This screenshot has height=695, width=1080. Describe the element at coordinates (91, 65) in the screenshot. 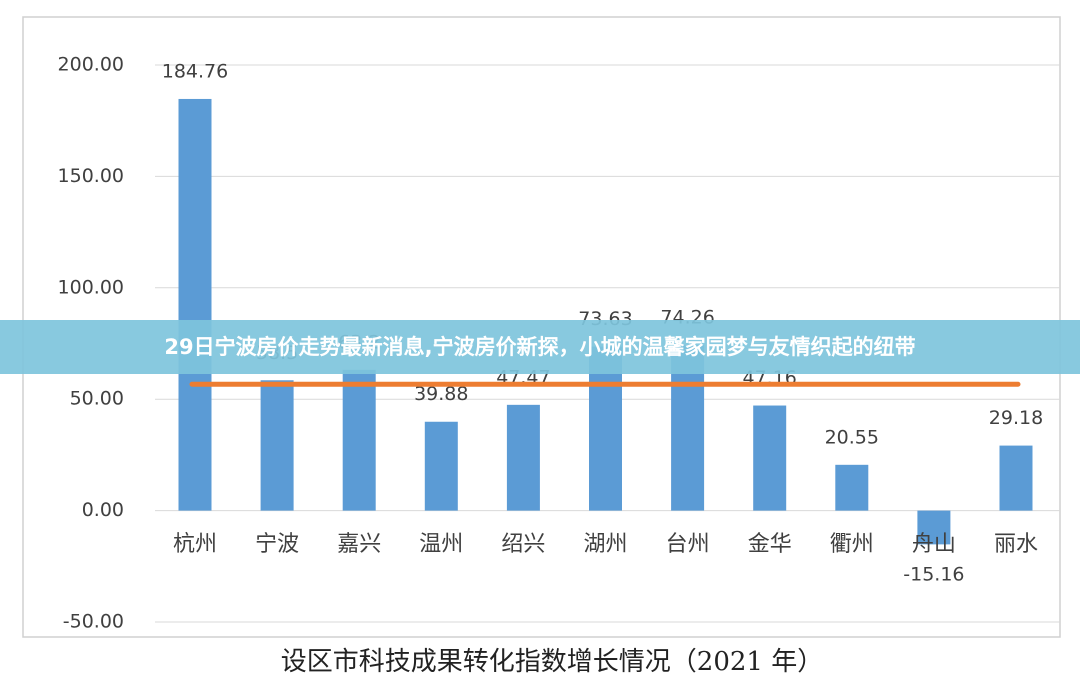

I see `y-tick-label: 200.00` at that location.